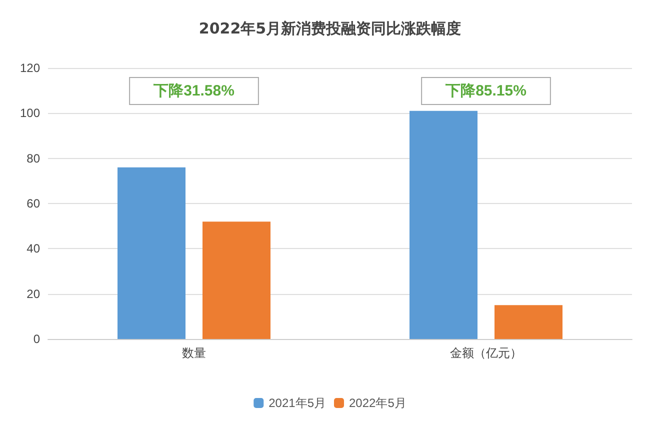  Describe the element at coordinates (33, 249) in the screenshot. I see `y-tick-label: 40` at that location.